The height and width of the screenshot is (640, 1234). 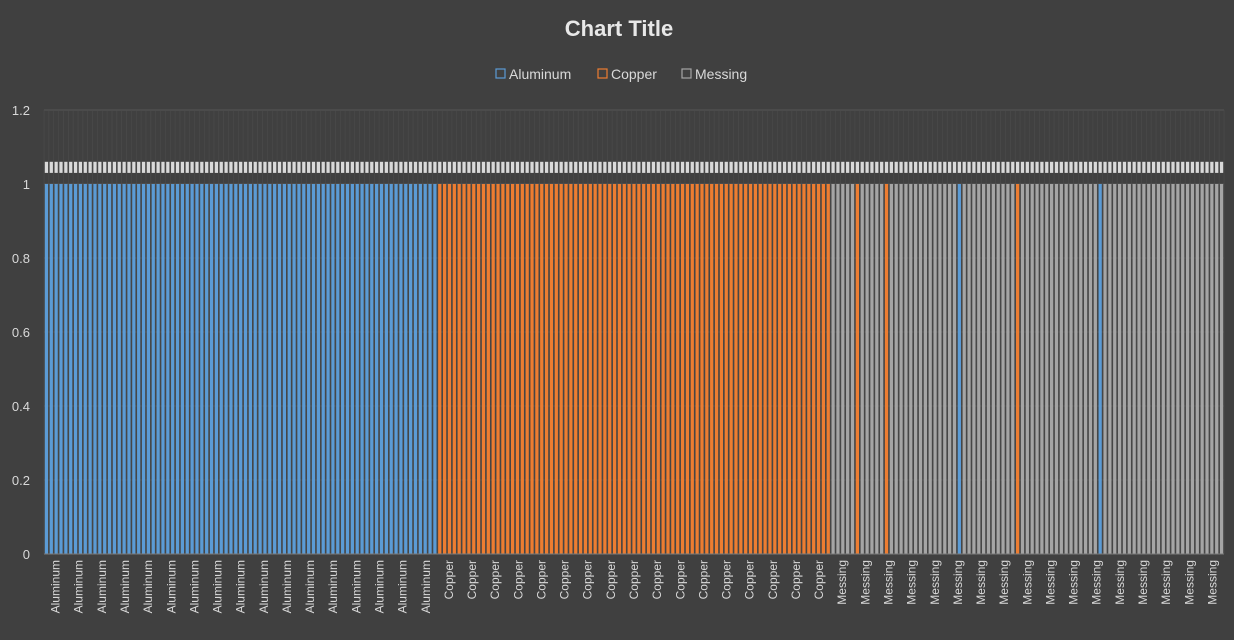 I want to click on y-tick-label: 0.6, so click(x=21, y=332).